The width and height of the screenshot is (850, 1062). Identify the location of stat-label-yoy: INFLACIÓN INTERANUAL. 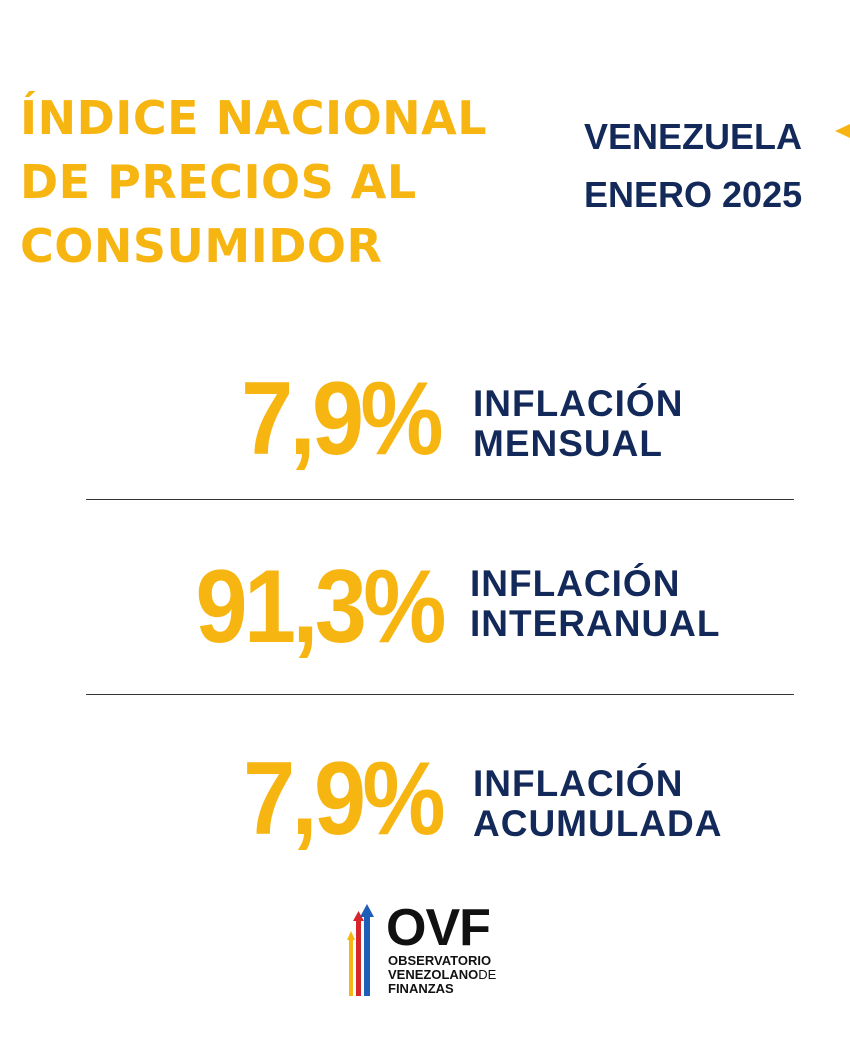
(595, 604).